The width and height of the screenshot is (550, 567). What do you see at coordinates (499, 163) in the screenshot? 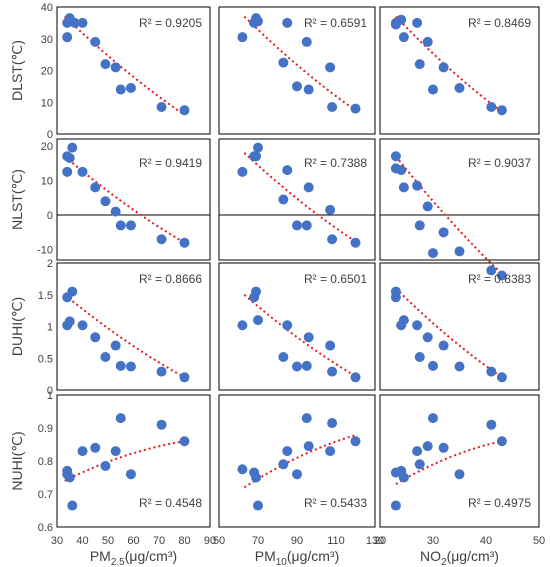
I see `r2-label: R² = 0.9037` at bounding box center [499, 163].